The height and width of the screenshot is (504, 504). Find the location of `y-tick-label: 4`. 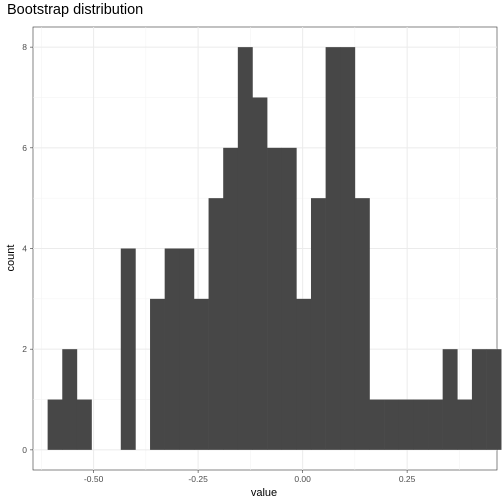

y-tick-label: 4 is located at coordinates (24, 249).